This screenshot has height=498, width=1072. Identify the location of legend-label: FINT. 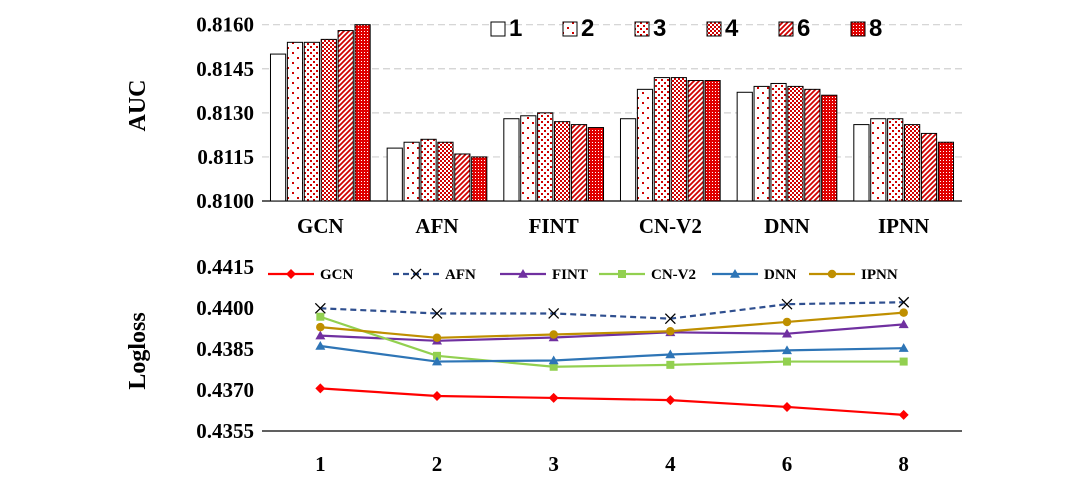
(570, 275).